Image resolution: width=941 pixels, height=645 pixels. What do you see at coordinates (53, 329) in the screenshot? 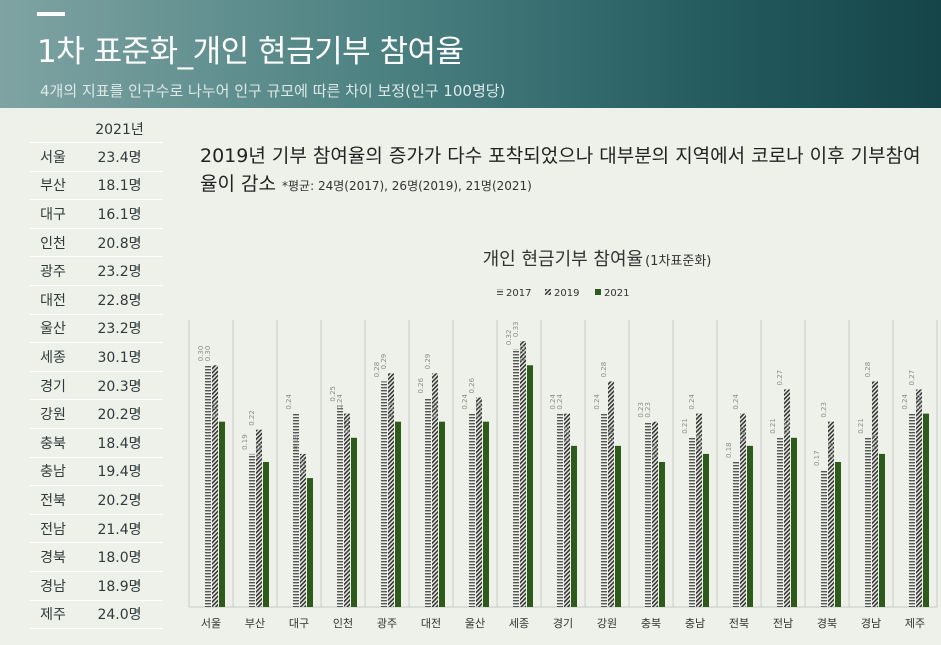
I see `table-region-cell: 울산` at bounding box center [53, 329].